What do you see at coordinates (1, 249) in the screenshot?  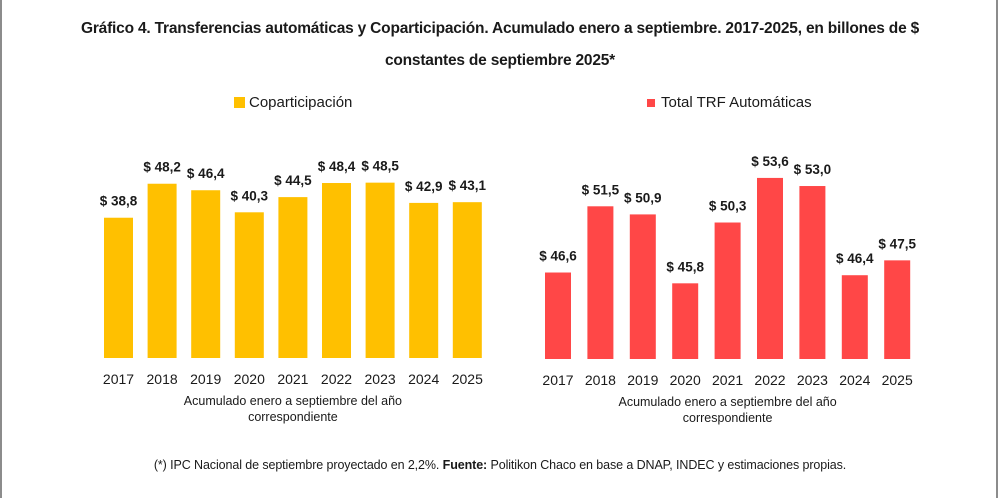 I see `frame-border-left` at bounding box center [1, 249].